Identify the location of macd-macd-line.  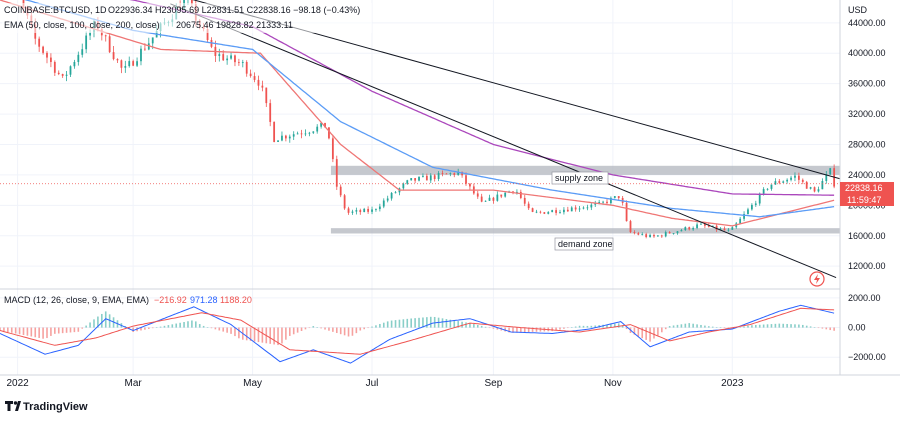
(417, 334).